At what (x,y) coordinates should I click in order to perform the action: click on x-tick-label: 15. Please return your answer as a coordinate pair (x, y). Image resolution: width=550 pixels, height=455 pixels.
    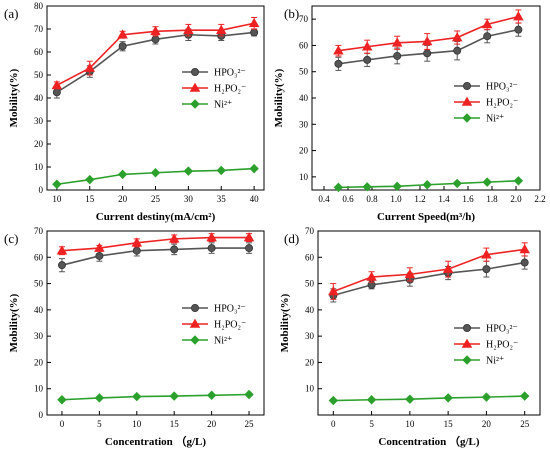
    Looking at the image, I should click on (175, 424).